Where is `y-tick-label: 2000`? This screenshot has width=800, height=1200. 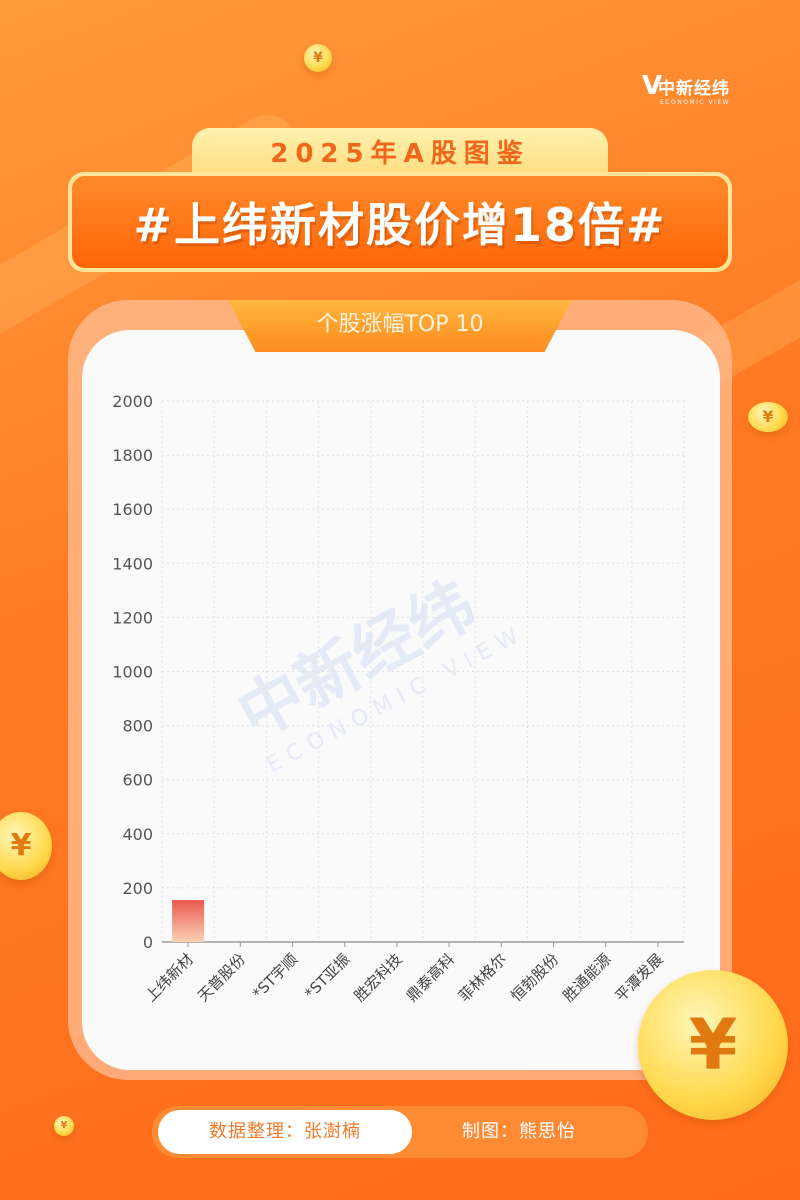 y-tick-label: 2000 is located at coordinates (132, 401).